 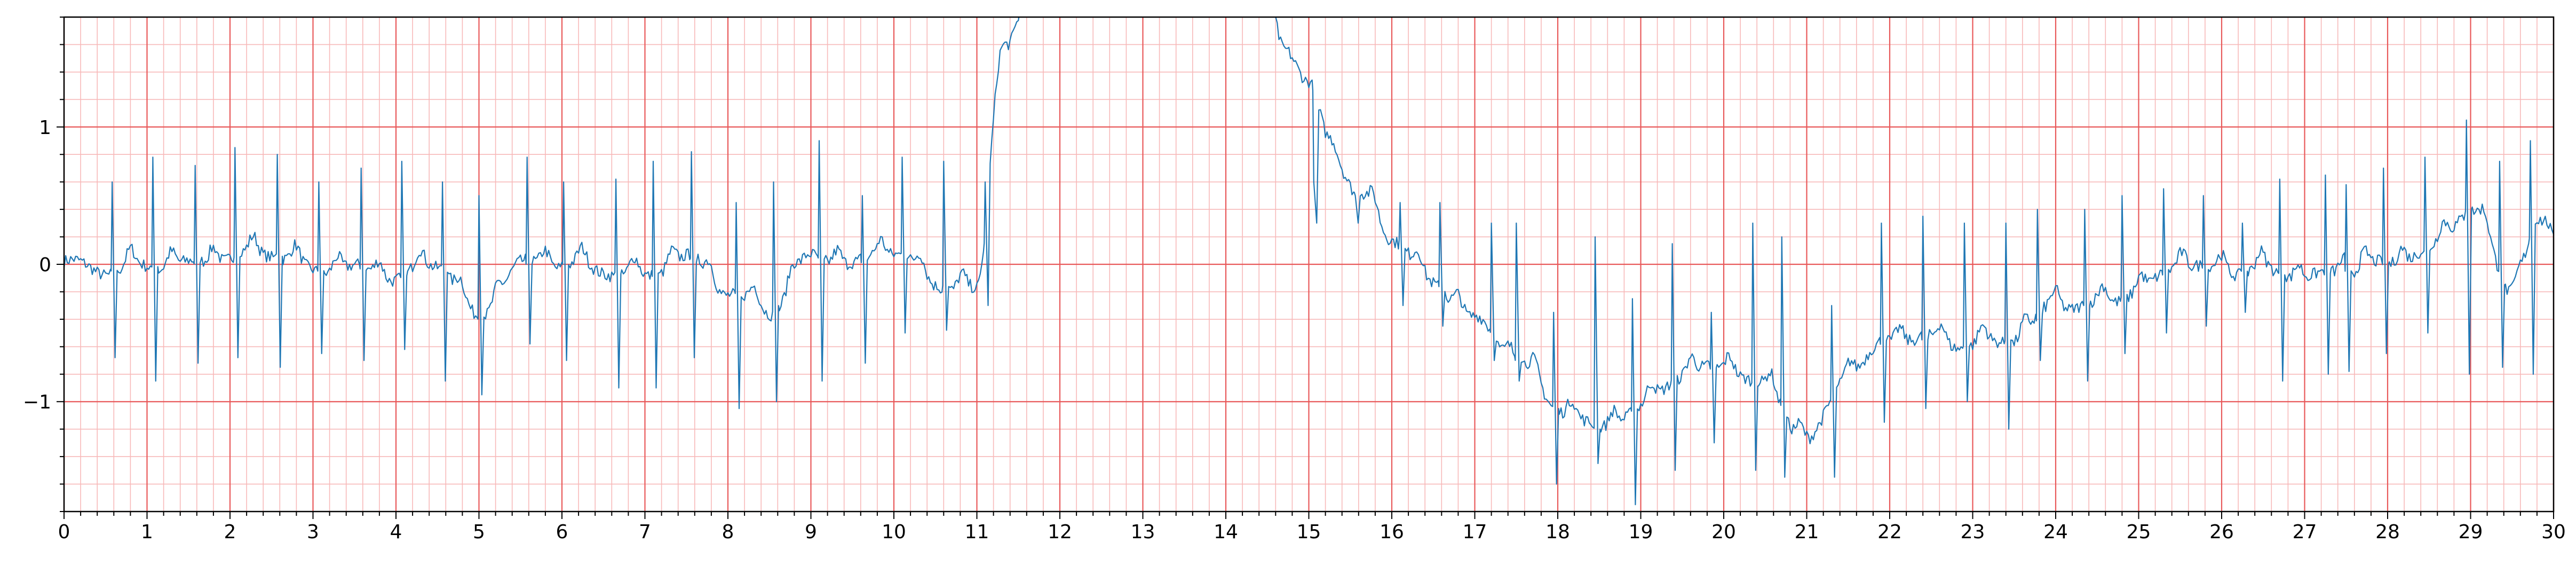 I want to click on x-tick-label: 13, so click(x=1143, y=532).